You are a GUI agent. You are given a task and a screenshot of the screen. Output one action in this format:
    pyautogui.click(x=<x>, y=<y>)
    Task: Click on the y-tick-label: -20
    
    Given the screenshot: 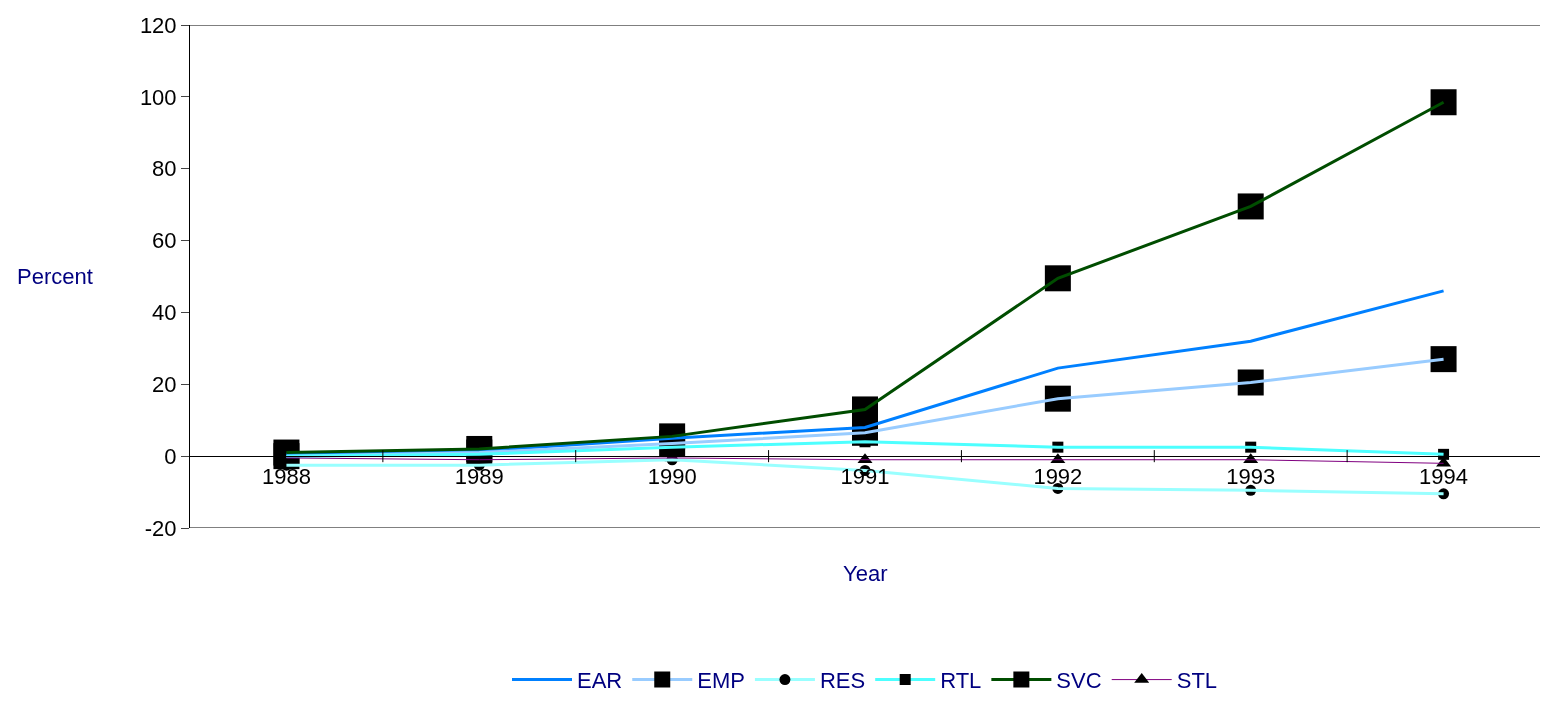 What is the action you would take?
    pyautogui.click(x=160, y=528)
    